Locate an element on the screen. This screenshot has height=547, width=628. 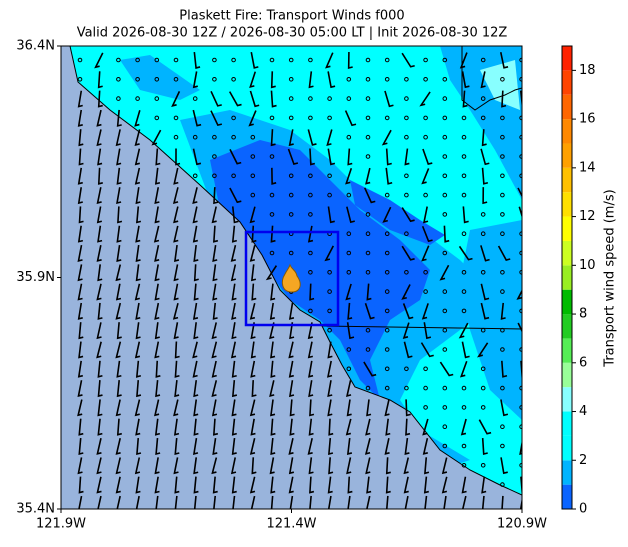
fire-icon is located at coordinates (291, 278).